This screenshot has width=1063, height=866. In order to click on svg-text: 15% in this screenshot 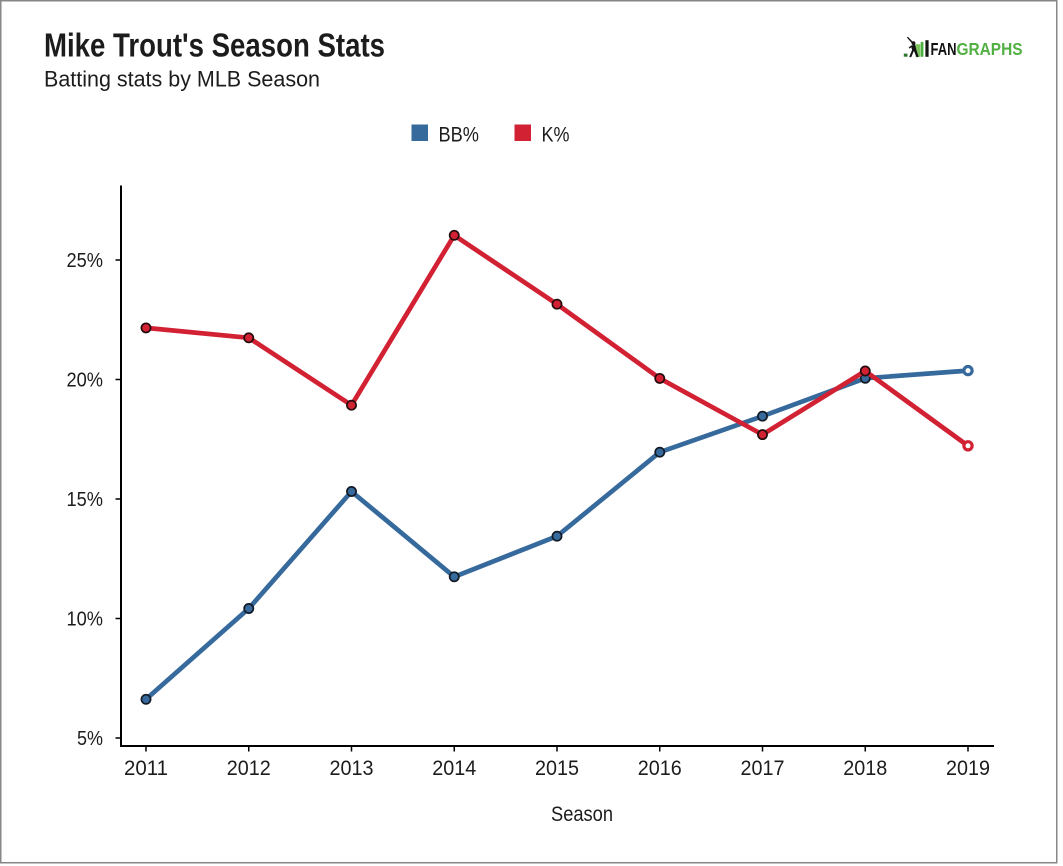, I will do `click(85, 500)`.